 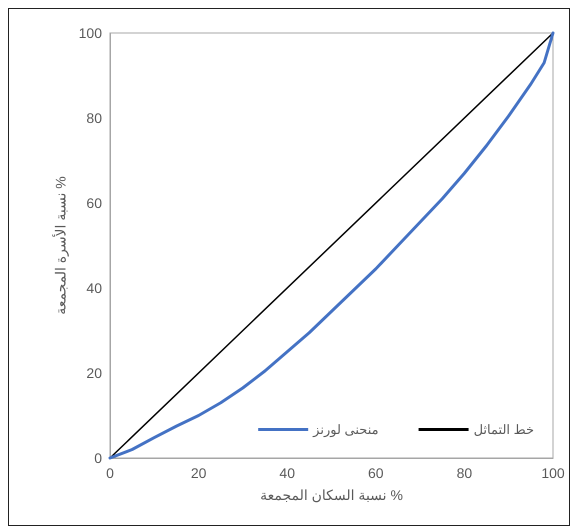 I want to click on y-tick-label: 80, so click(x=94, y=118).